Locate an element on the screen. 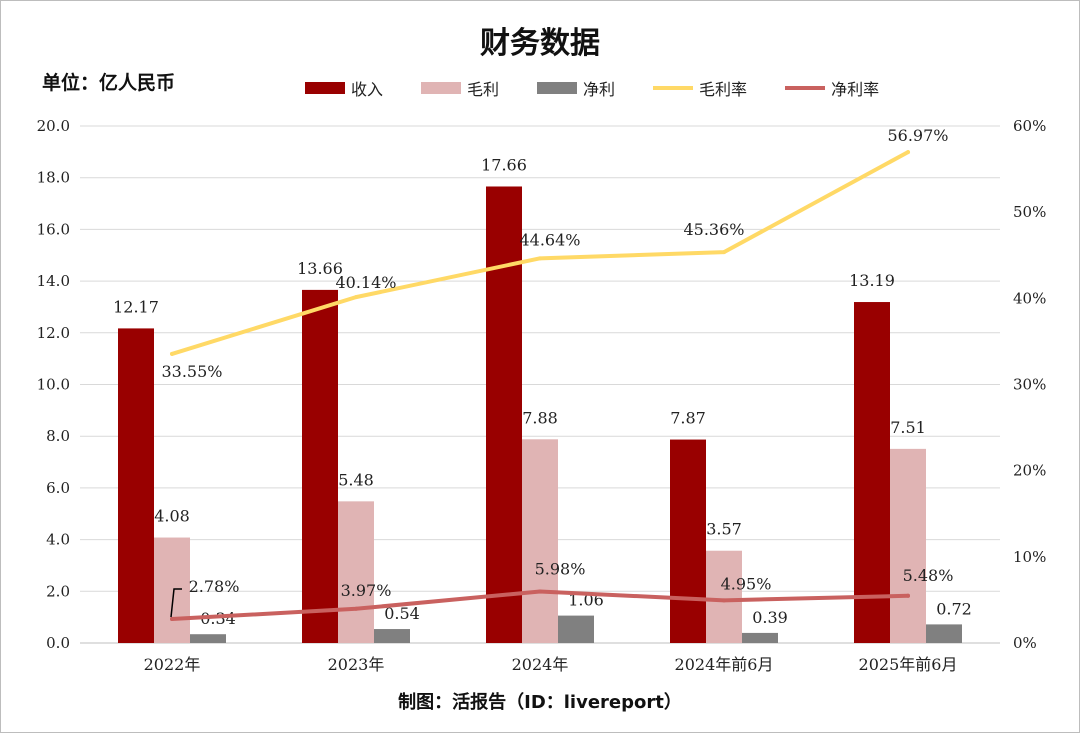 The image size is (1080, 733). net-margin-data-label: 5.98% is located at coordinates (560, 568).